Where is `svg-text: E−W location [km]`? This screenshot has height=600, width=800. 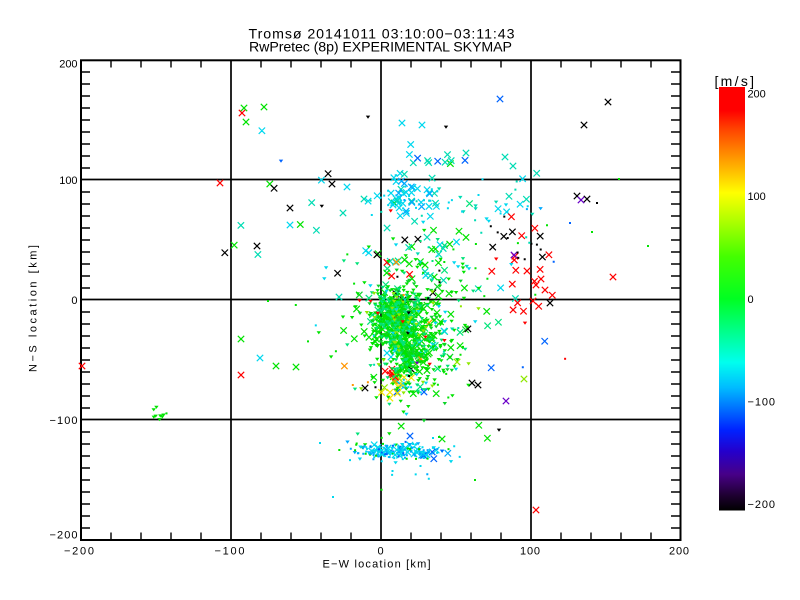
svg-text: E−W location [km] is located at coordinates (377, 565).